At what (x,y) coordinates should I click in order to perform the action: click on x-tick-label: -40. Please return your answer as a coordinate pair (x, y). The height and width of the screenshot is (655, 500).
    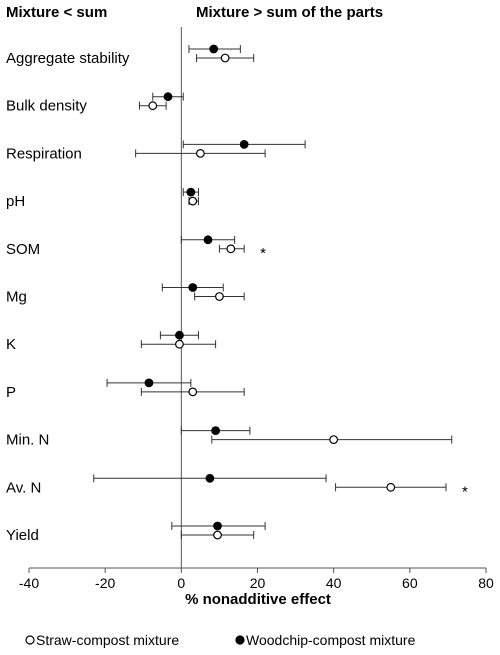
    Looking at the image, I should click on (29, 583).